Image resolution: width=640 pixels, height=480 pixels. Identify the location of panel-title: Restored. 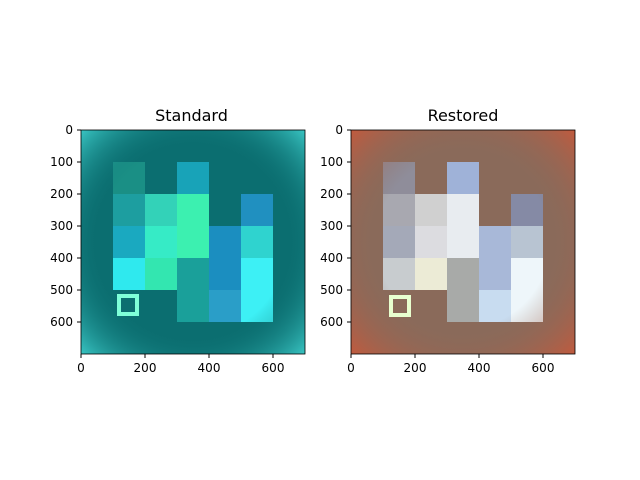
(463, 115).